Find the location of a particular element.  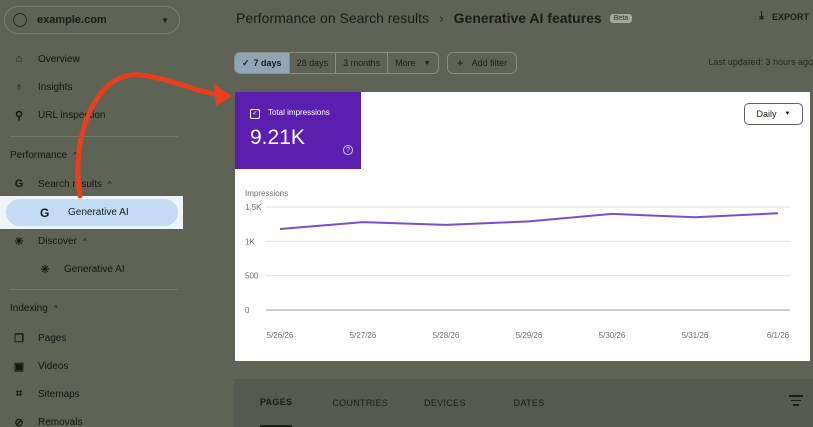

sidebar-item-search-results: G Search results ^ is located at coordinates (62, 184).